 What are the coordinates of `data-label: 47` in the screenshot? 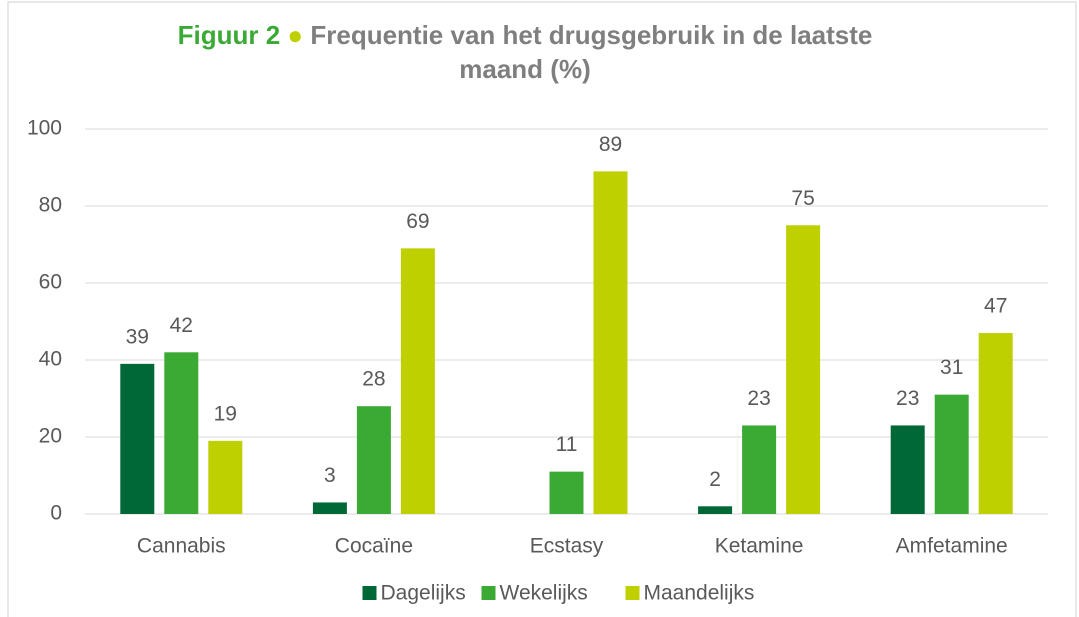 It's located at (995, 306).